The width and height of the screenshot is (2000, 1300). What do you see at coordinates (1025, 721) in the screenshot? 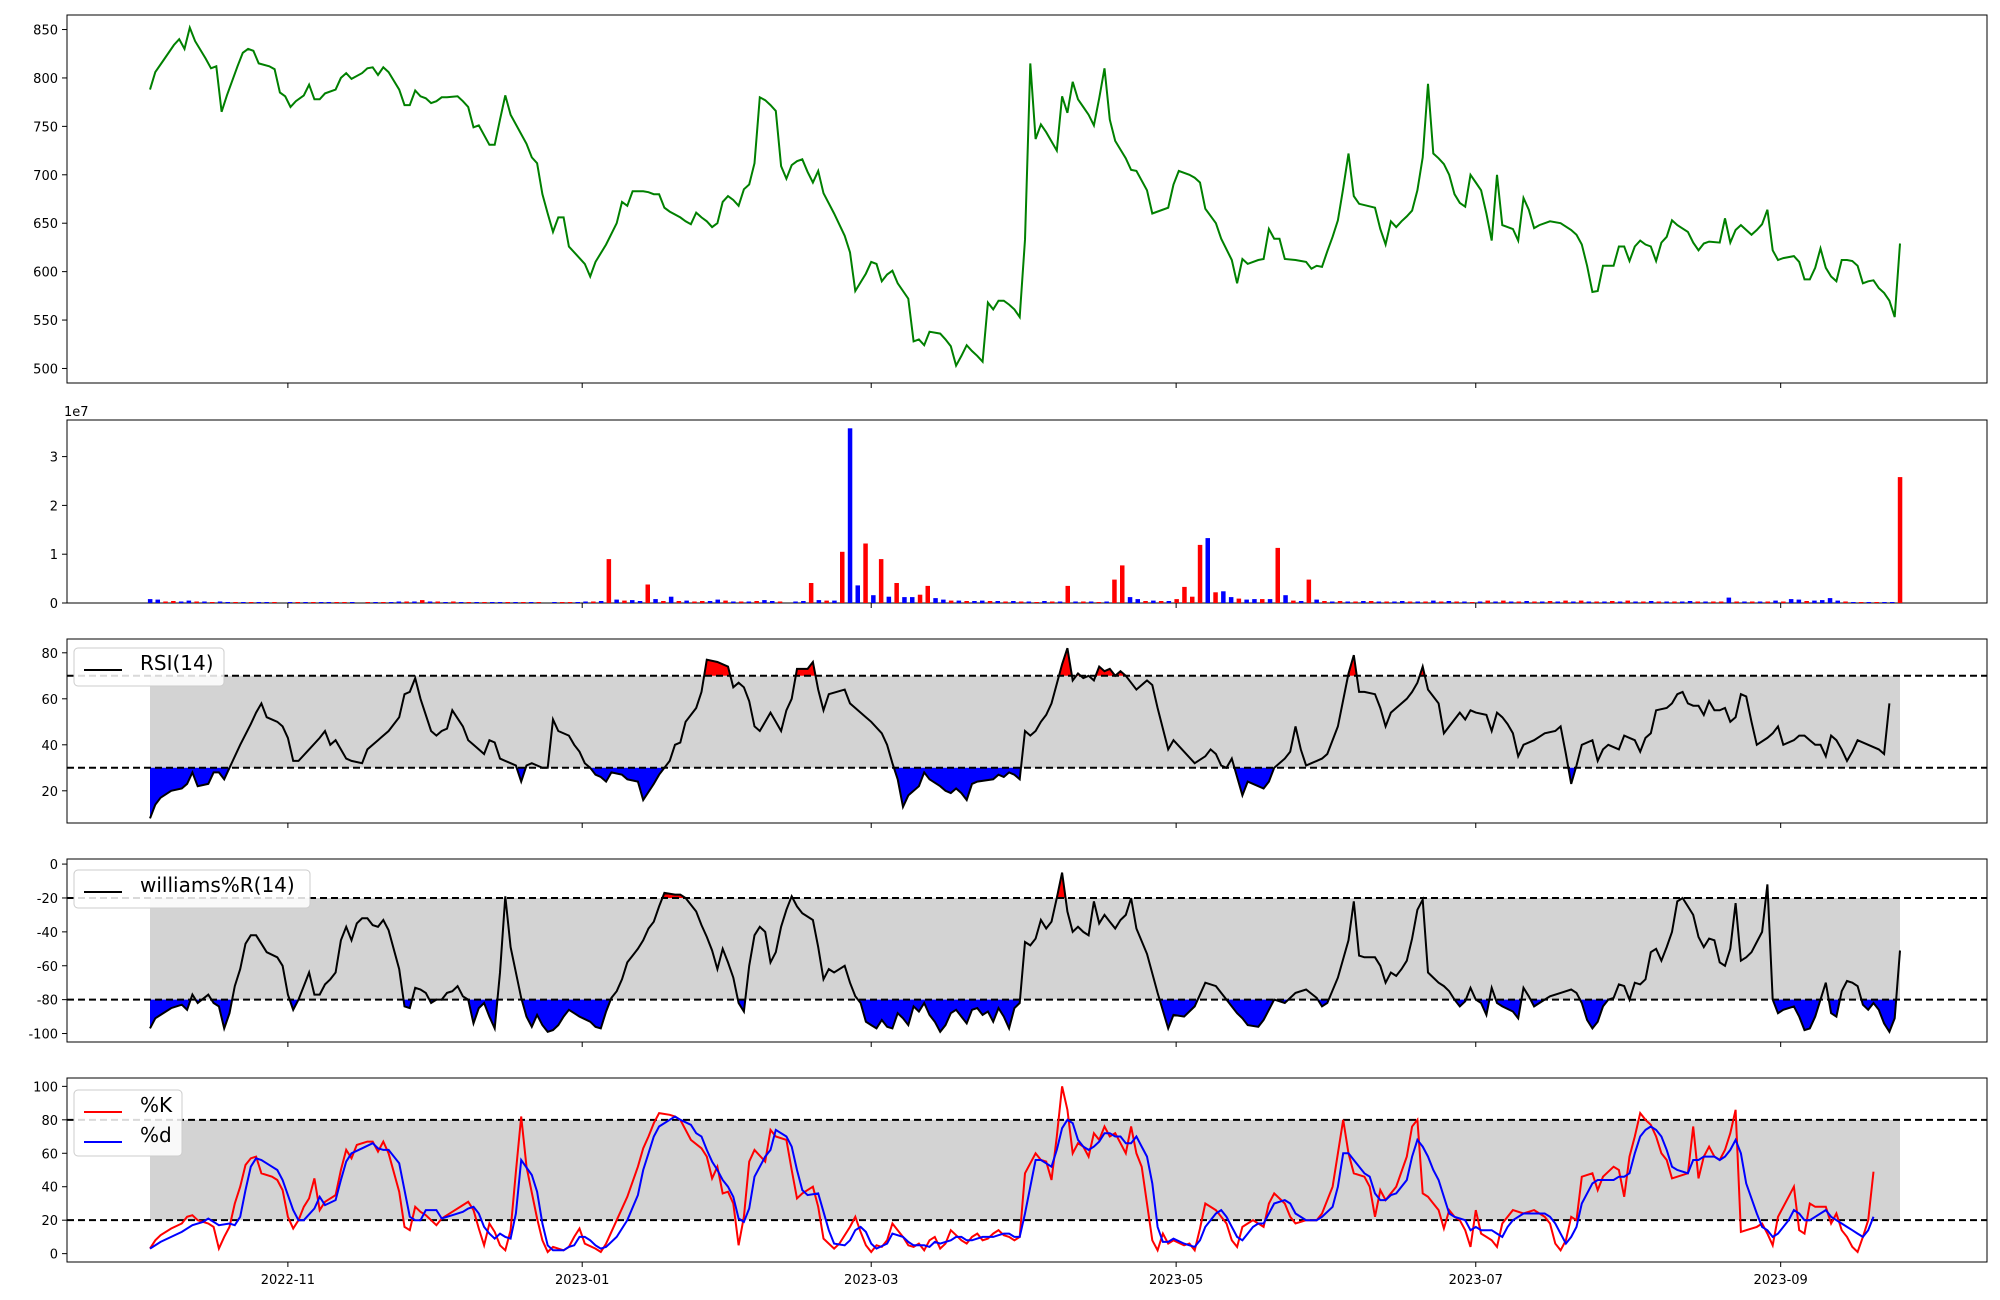
I see `rsi-band` at bounding box center [1025, 721].